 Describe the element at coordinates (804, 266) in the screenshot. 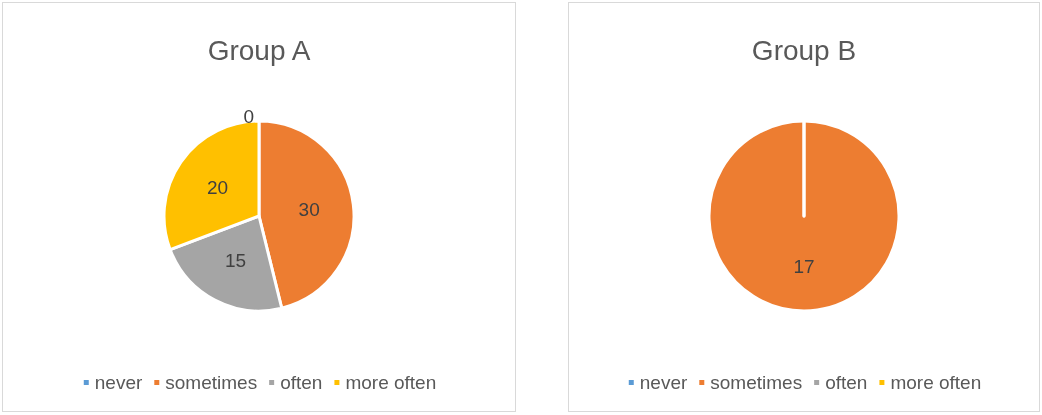

I see `data-label: 17` at that location.